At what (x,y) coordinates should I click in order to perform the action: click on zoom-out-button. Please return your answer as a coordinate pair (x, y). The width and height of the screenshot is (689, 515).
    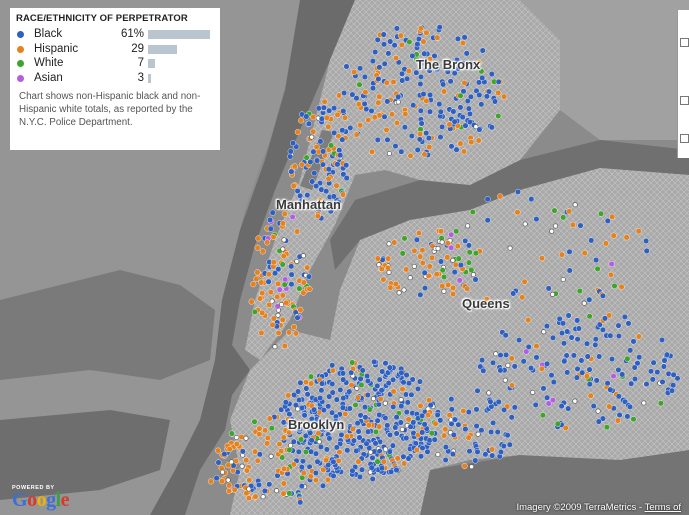
    Looking at the image, I should click on (684, 138).